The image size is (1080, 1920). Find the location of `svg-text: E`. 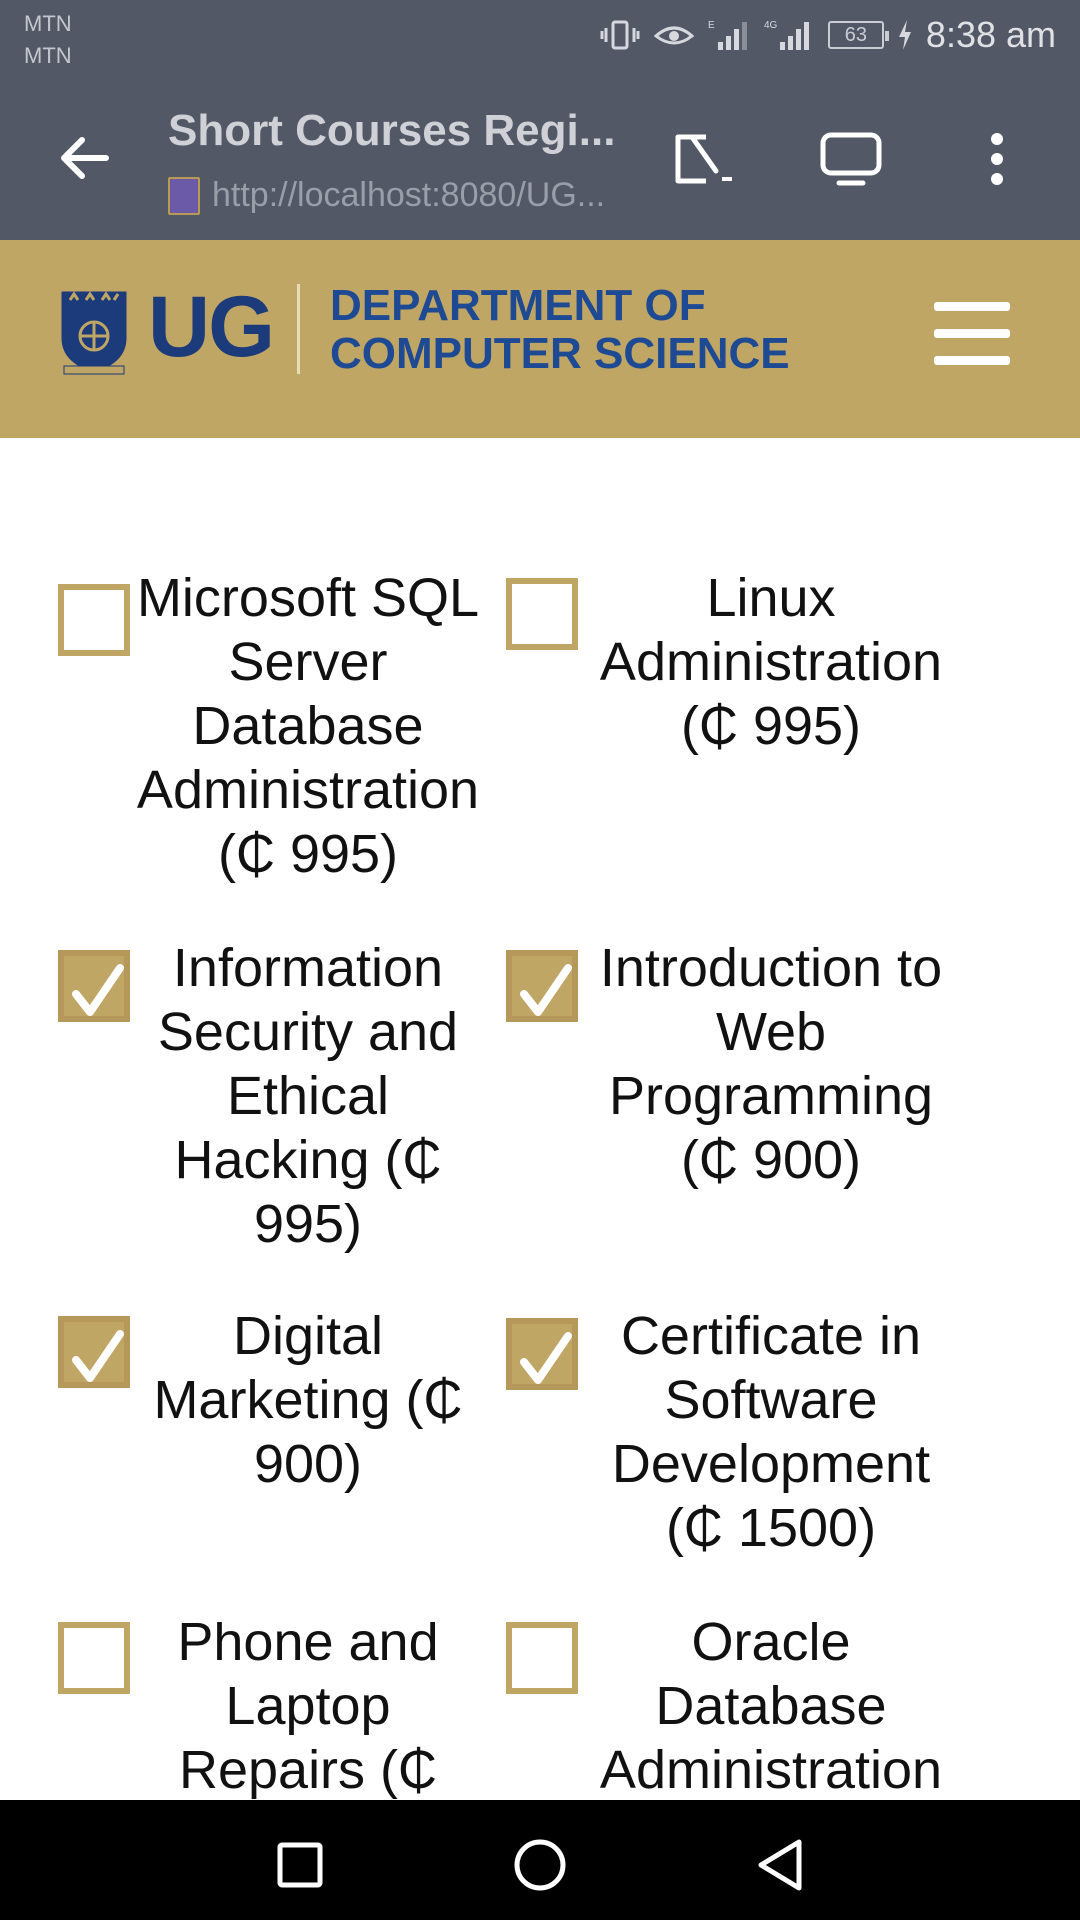

svg-text: E is located at coordinates (711, 25).